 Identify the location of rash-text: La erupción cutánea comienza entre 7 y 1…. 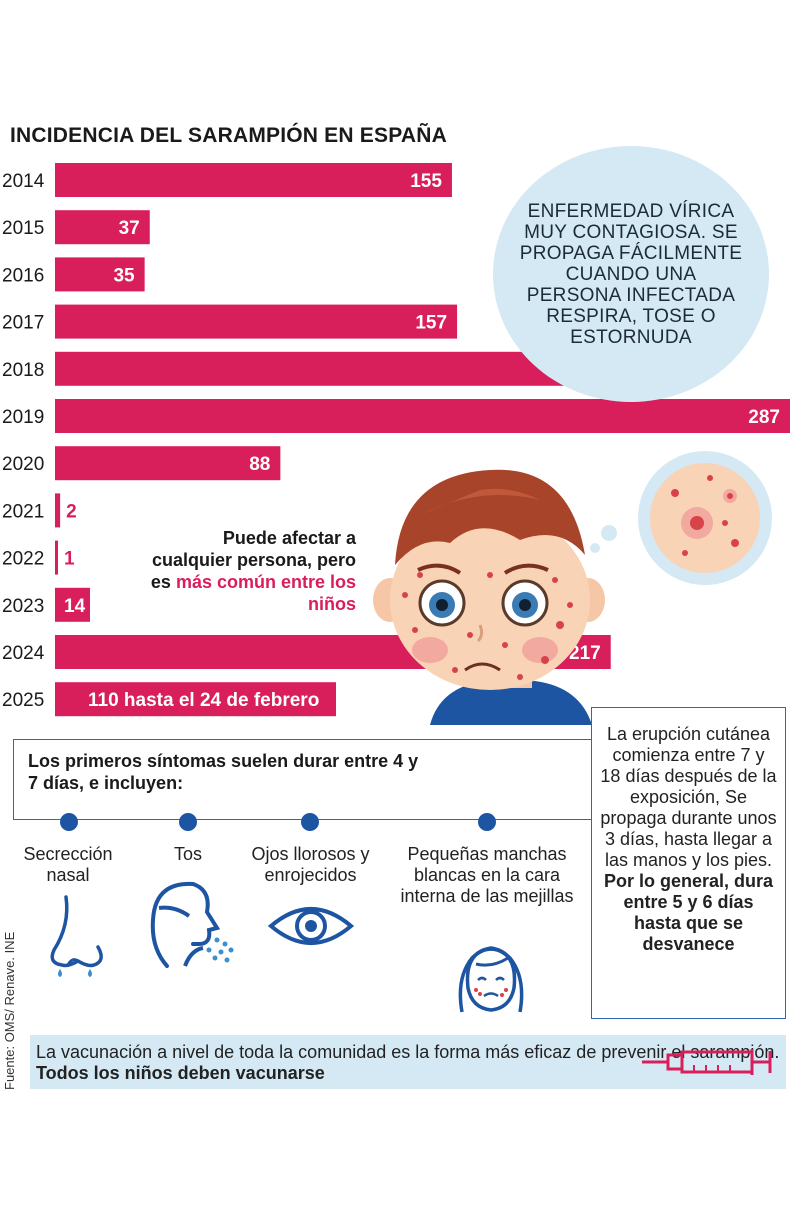
(688, 797).